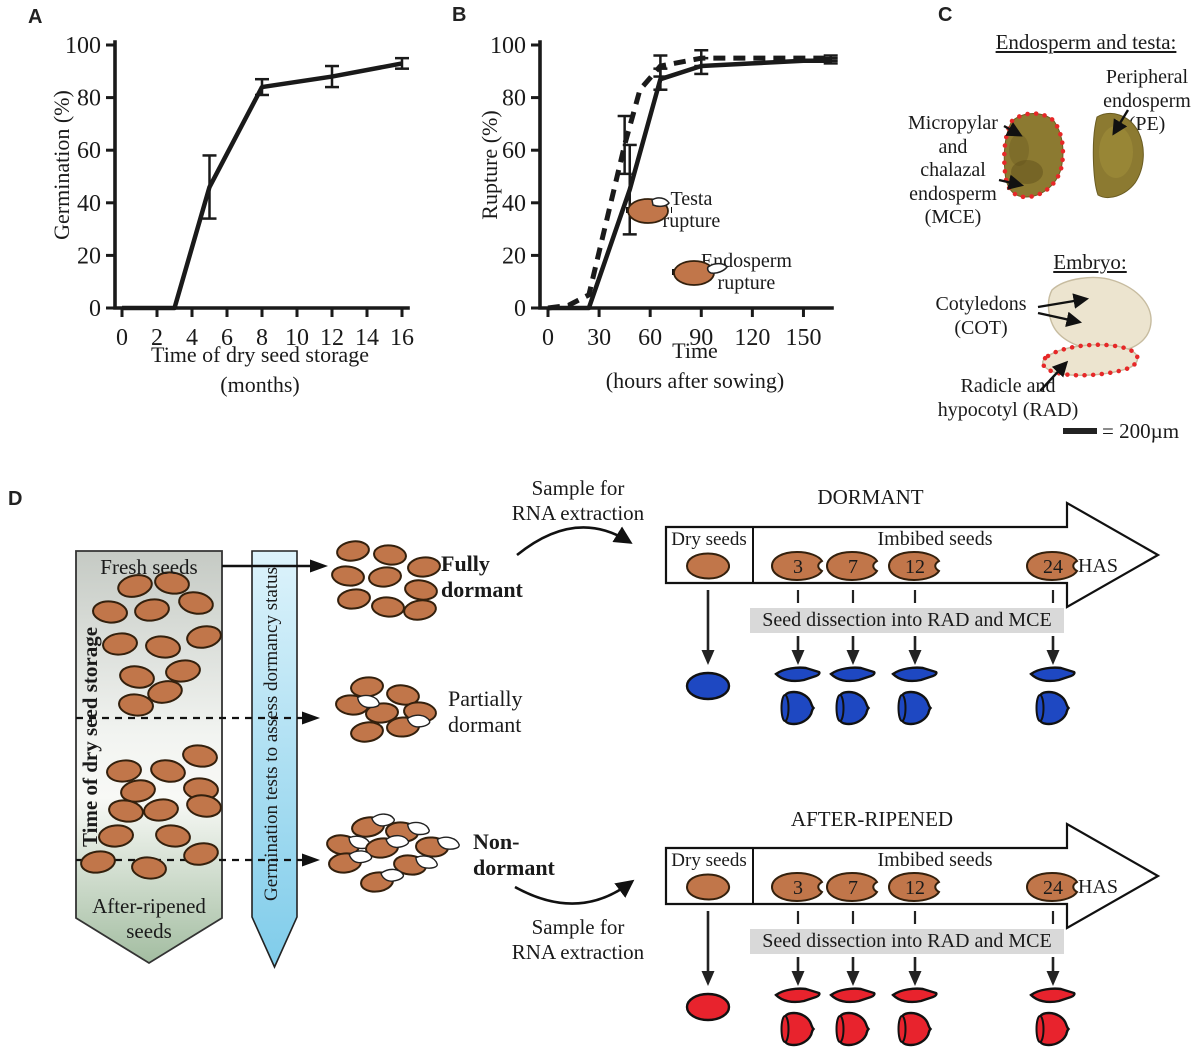 The image size is (1200, 1050). What do you see at coordinates (752, 338) in the screenshot?
I see `x-tick-label: 120` at bounding box center [752, 338].